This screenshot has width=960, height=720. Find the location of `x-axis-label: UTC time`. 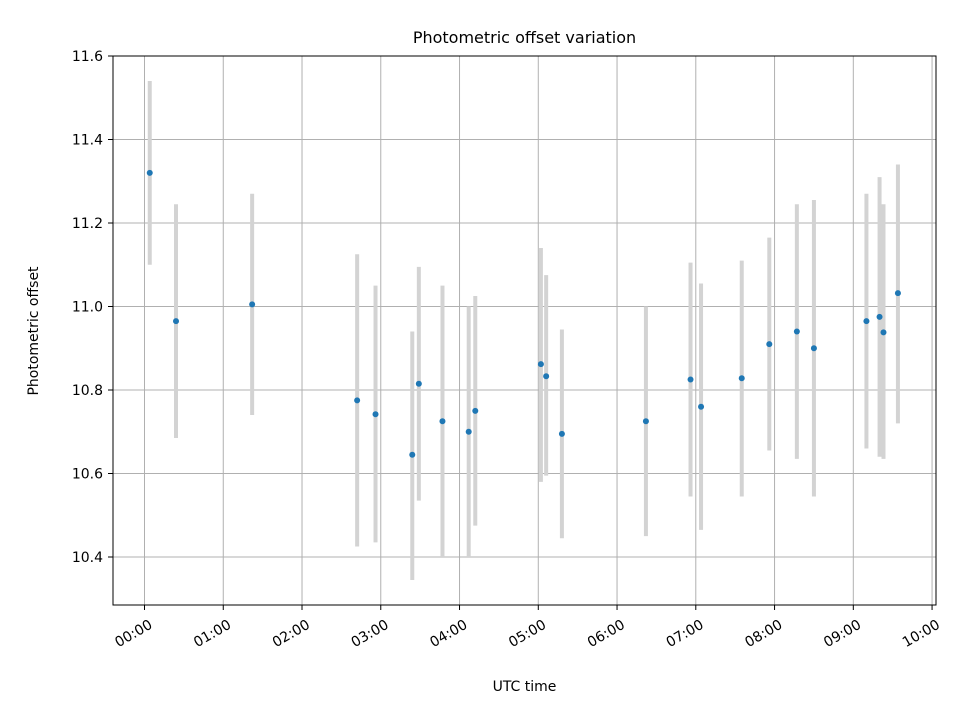

x-axis-label: UTC time is located at coordinates (525, 687).